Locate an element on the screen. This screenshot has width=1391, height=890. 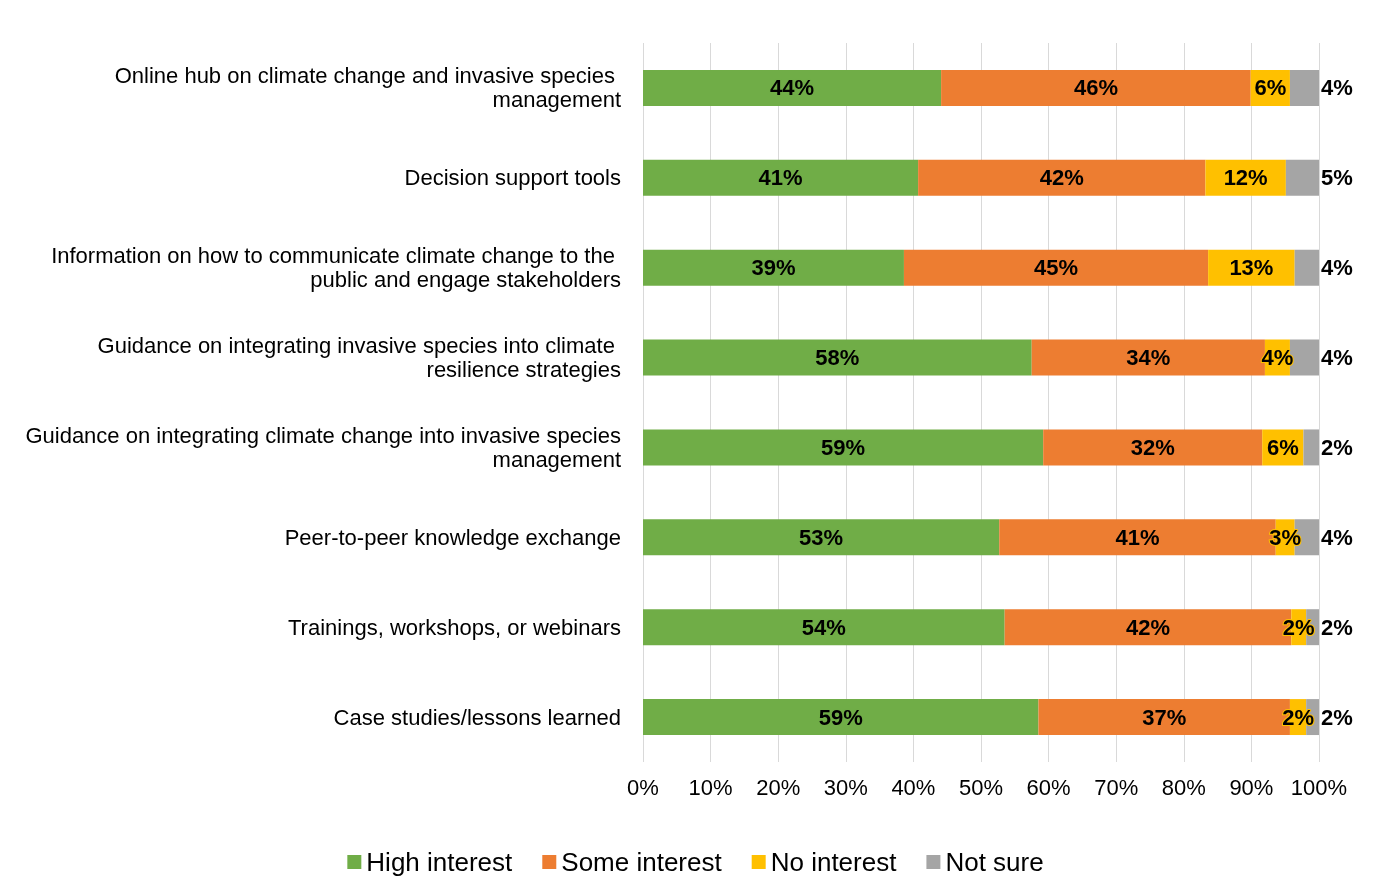
y-tick-label: Information on how to communicate climate change to the public and engage stakeholders is located at coordinates (336, 268).